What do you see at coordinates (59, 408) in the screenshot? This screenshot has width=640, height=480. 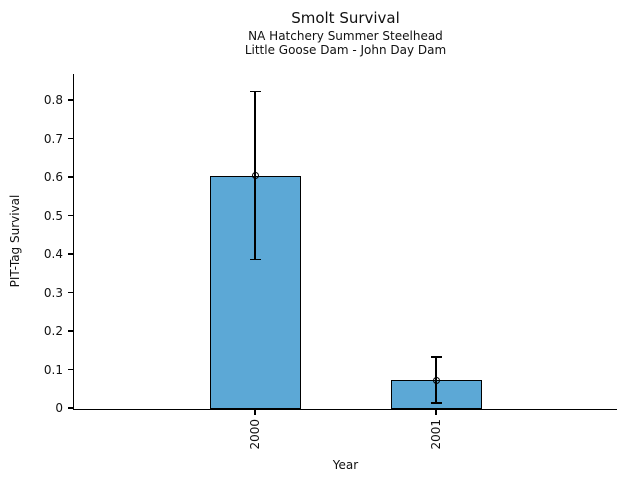 I see `y-tick-label: 0` at bounding box center [59, 408].